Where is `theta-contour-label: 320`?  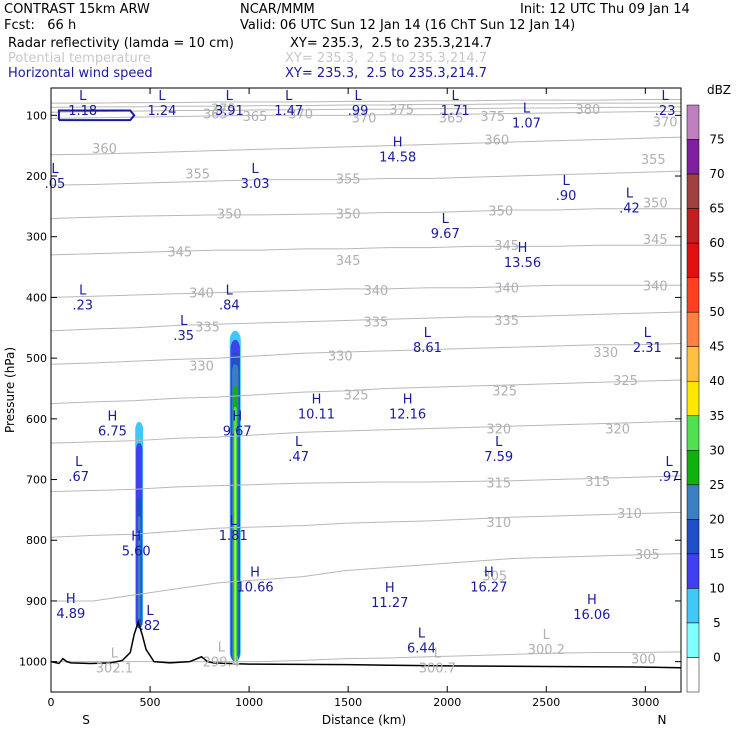 theta-contour-label: 320 is located at coordinates (498, 430).